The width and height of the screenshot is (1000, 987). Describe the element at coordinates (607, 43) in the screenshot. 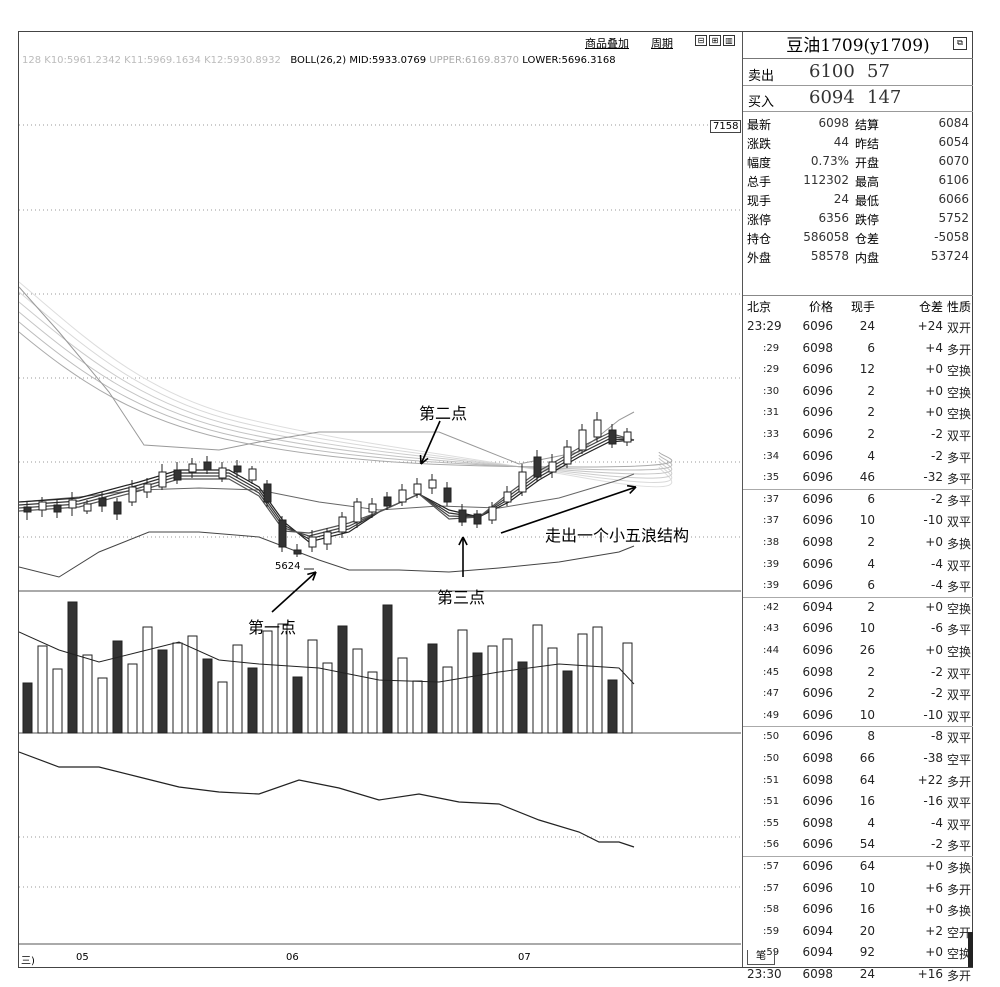

I see `overlay-link: 商品叠加` at that location.